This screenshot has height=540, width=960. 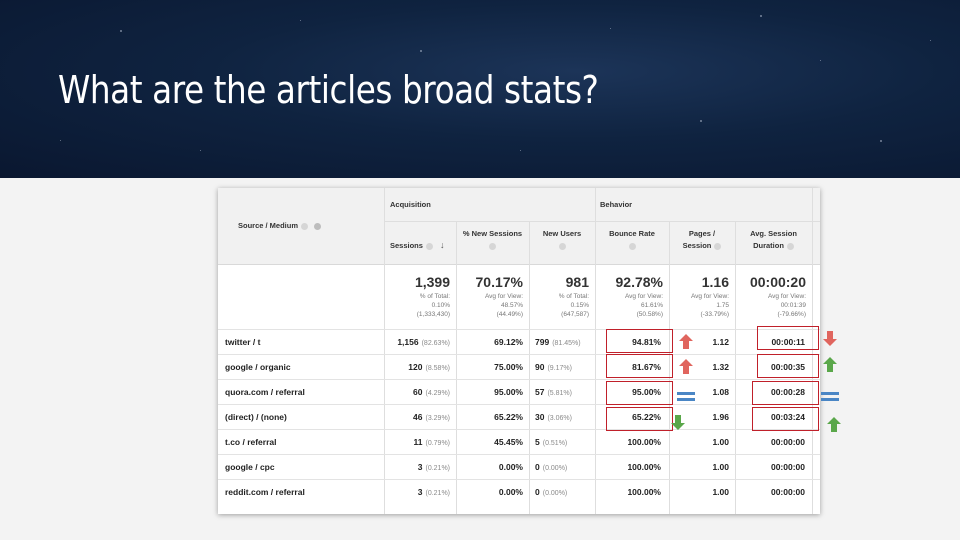 What do you see at coordinates (551, 442) in the screenshot?
I see `new-users-cell: 5 (0.51%)` at bounding box center [551, 442].